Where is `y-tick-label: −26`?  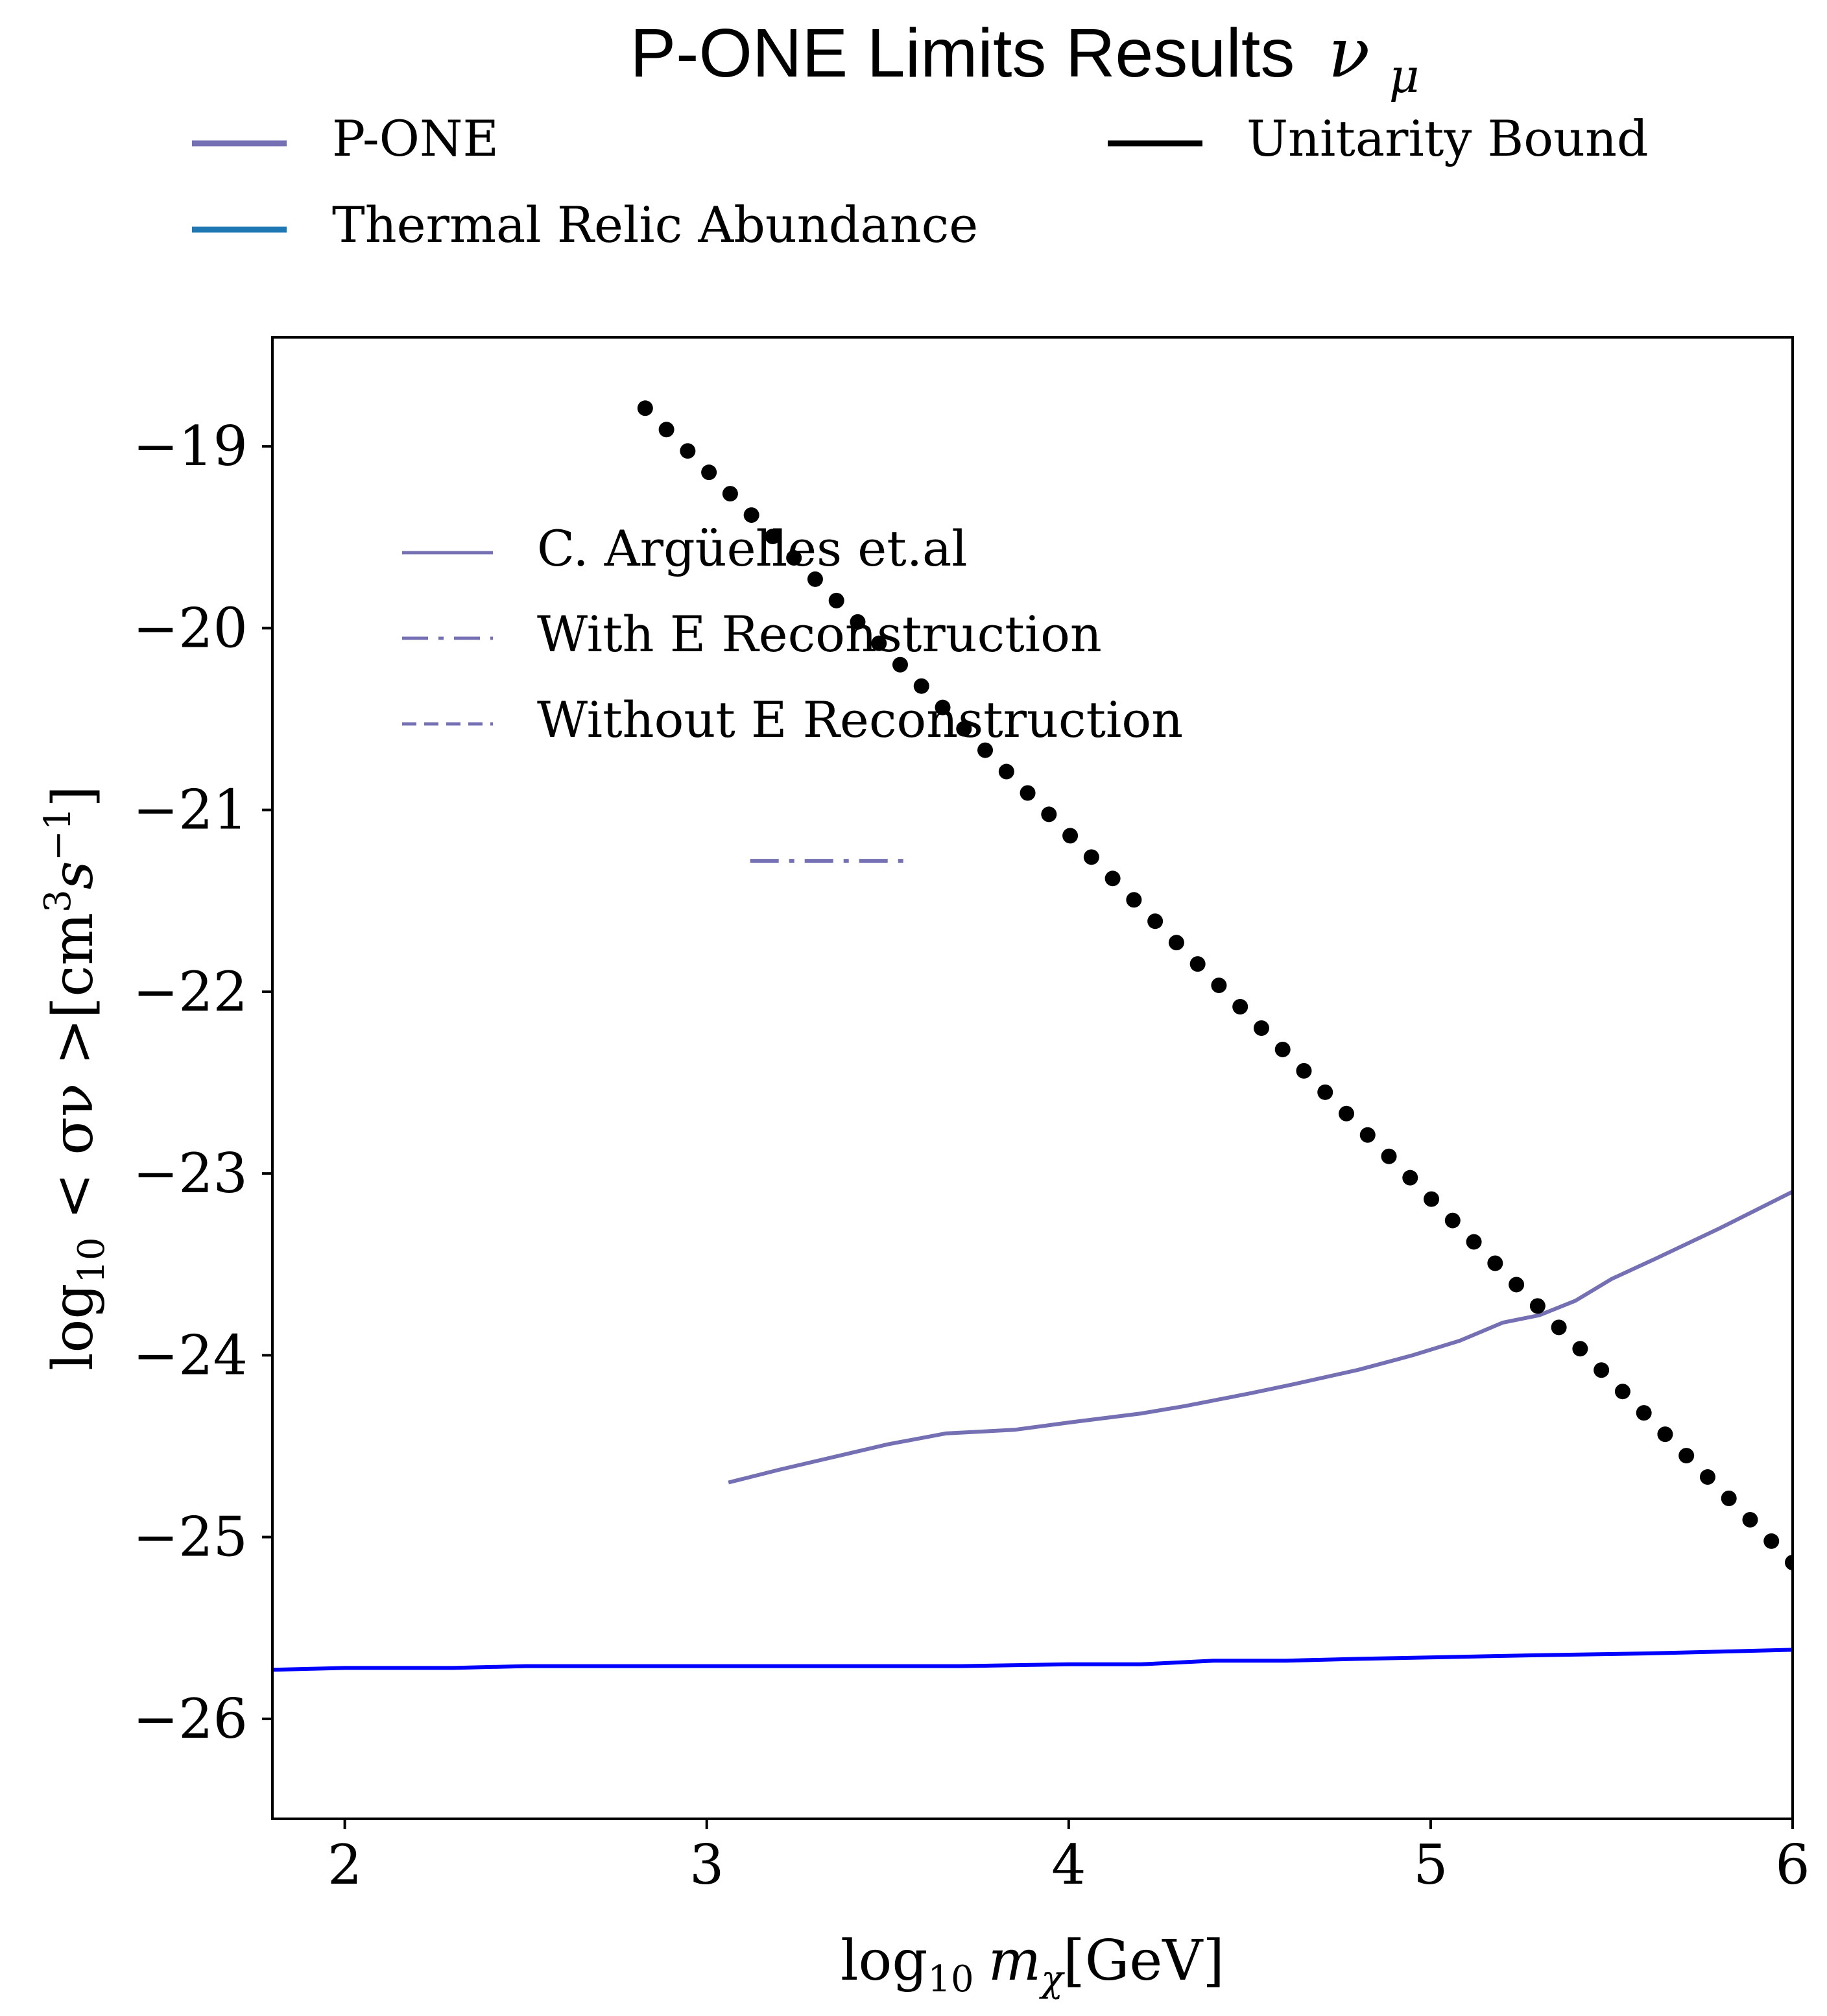 y-tick-label: −26 is located at coordinates (190, 1719).